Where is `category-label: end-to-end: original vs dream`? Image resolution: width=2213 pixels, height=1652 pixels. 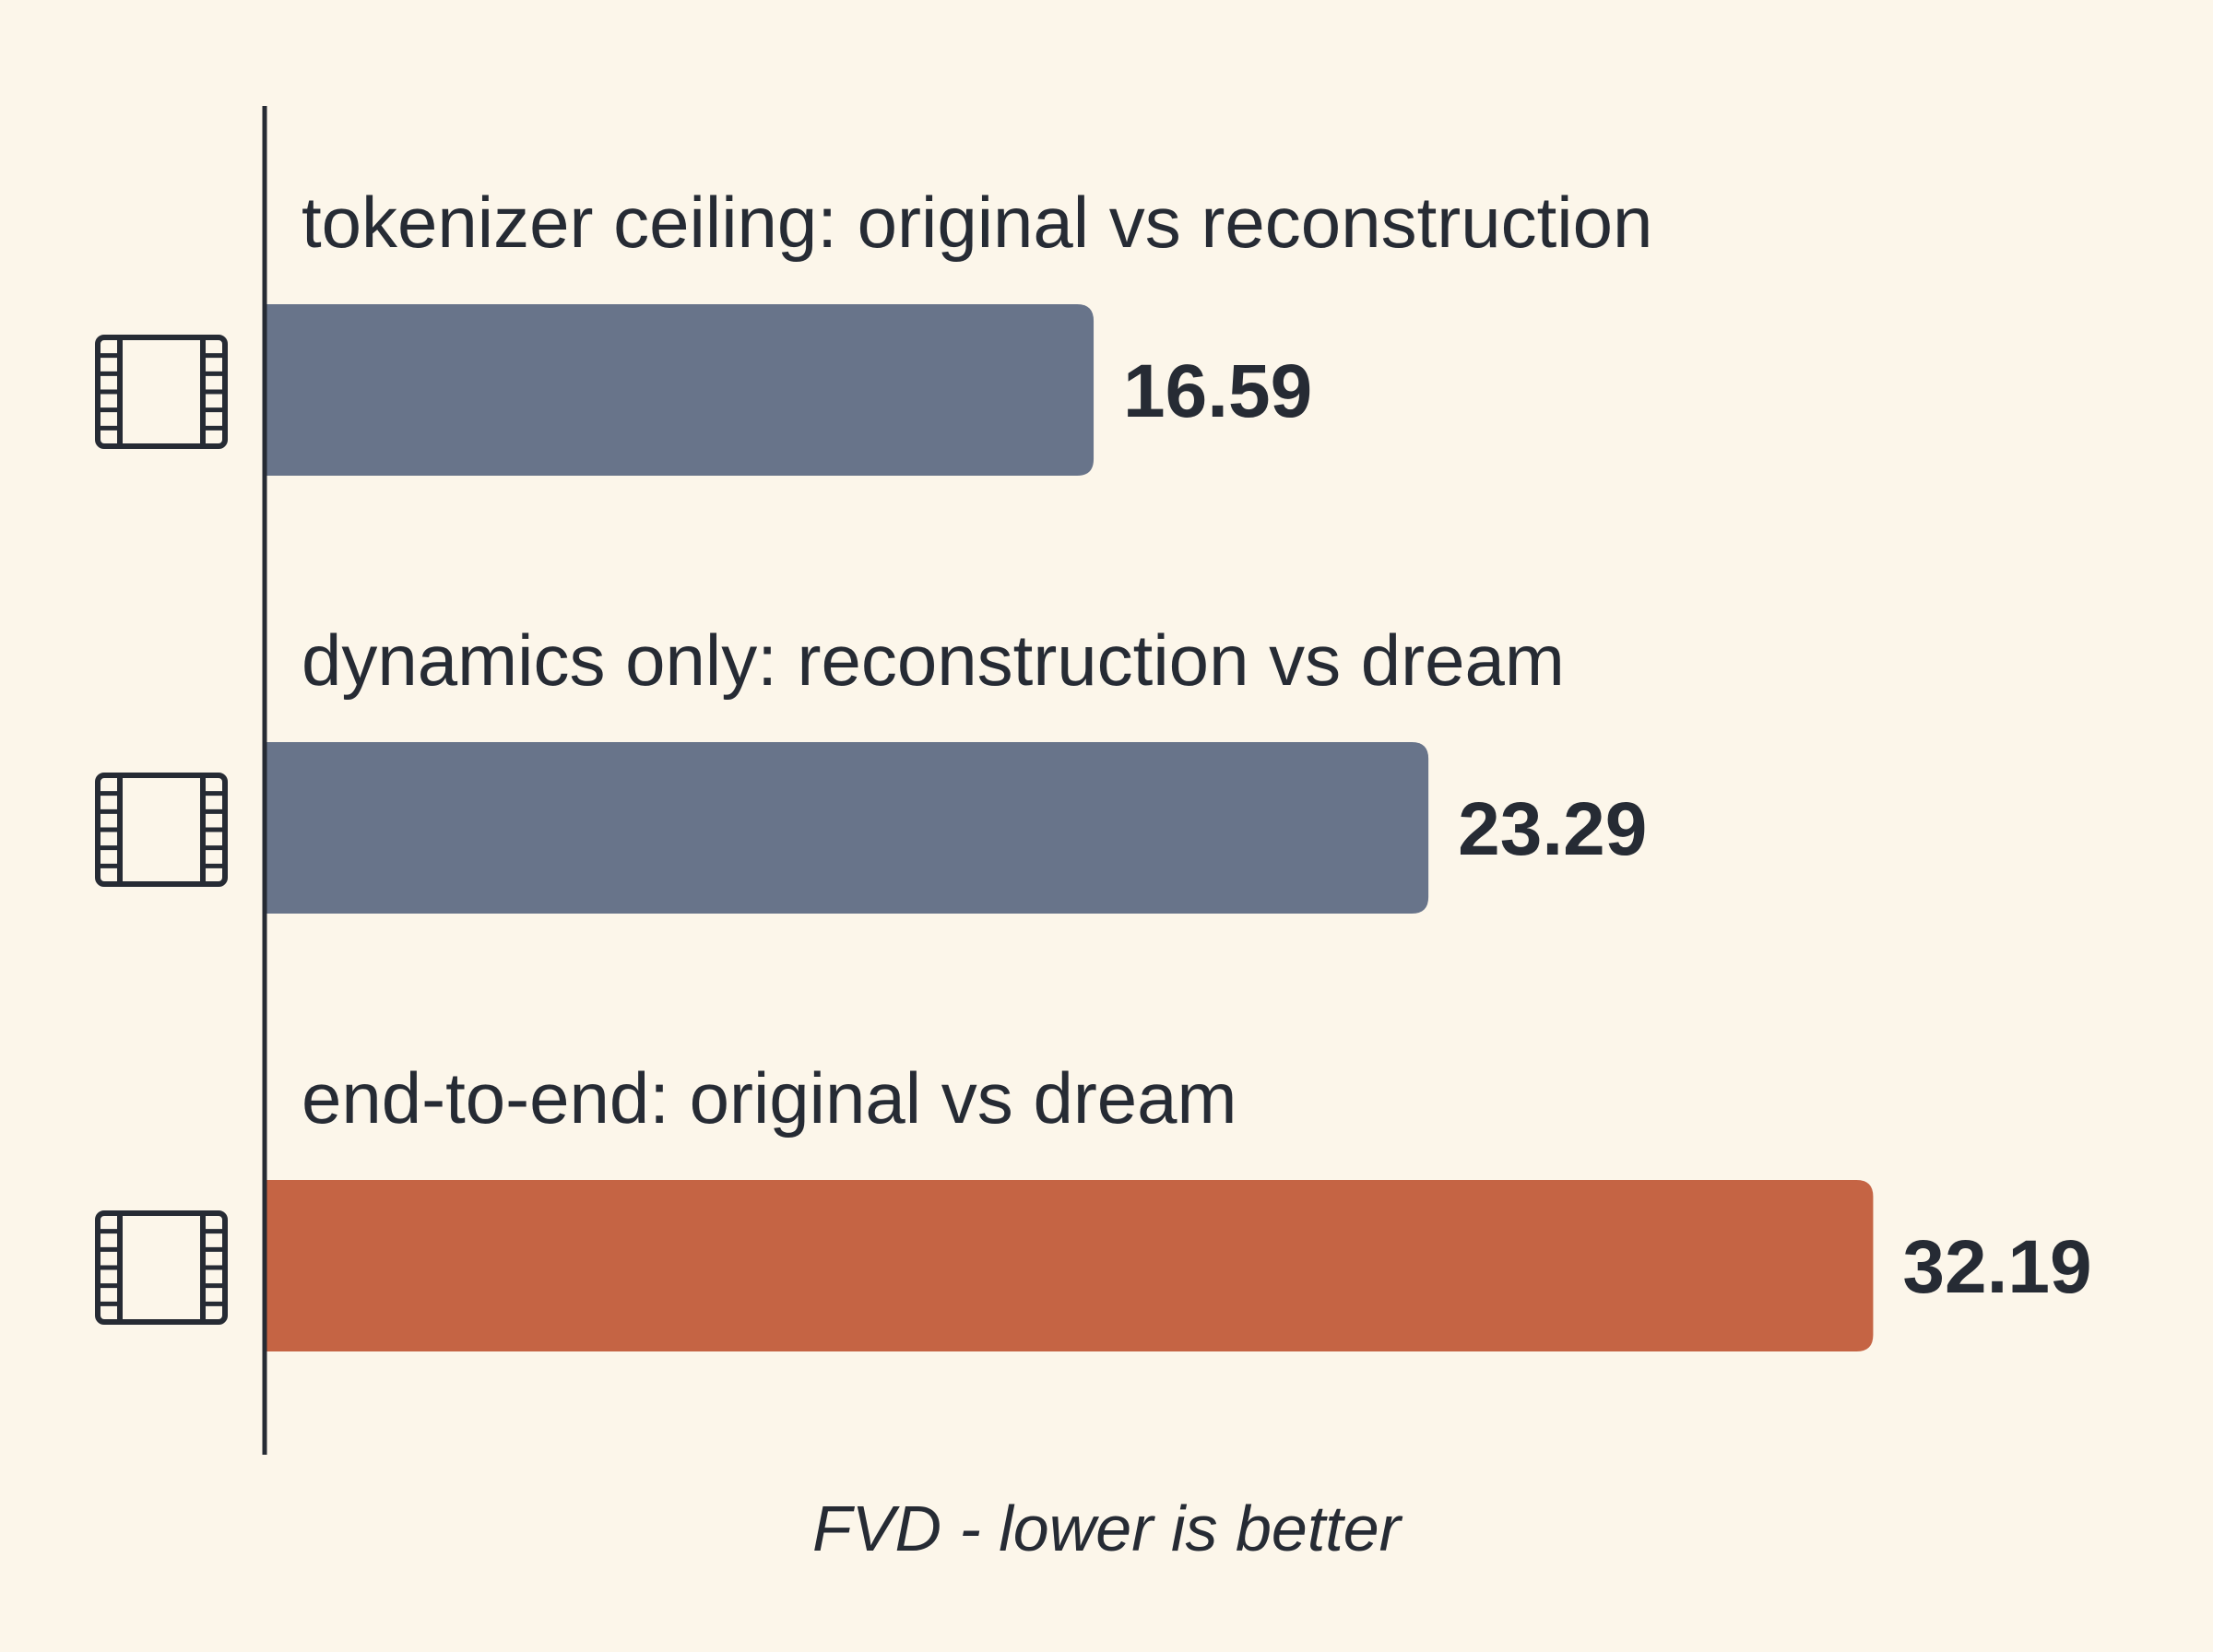 category-label: end-to-end: original vs dream is located at coordinates (769, 1098).